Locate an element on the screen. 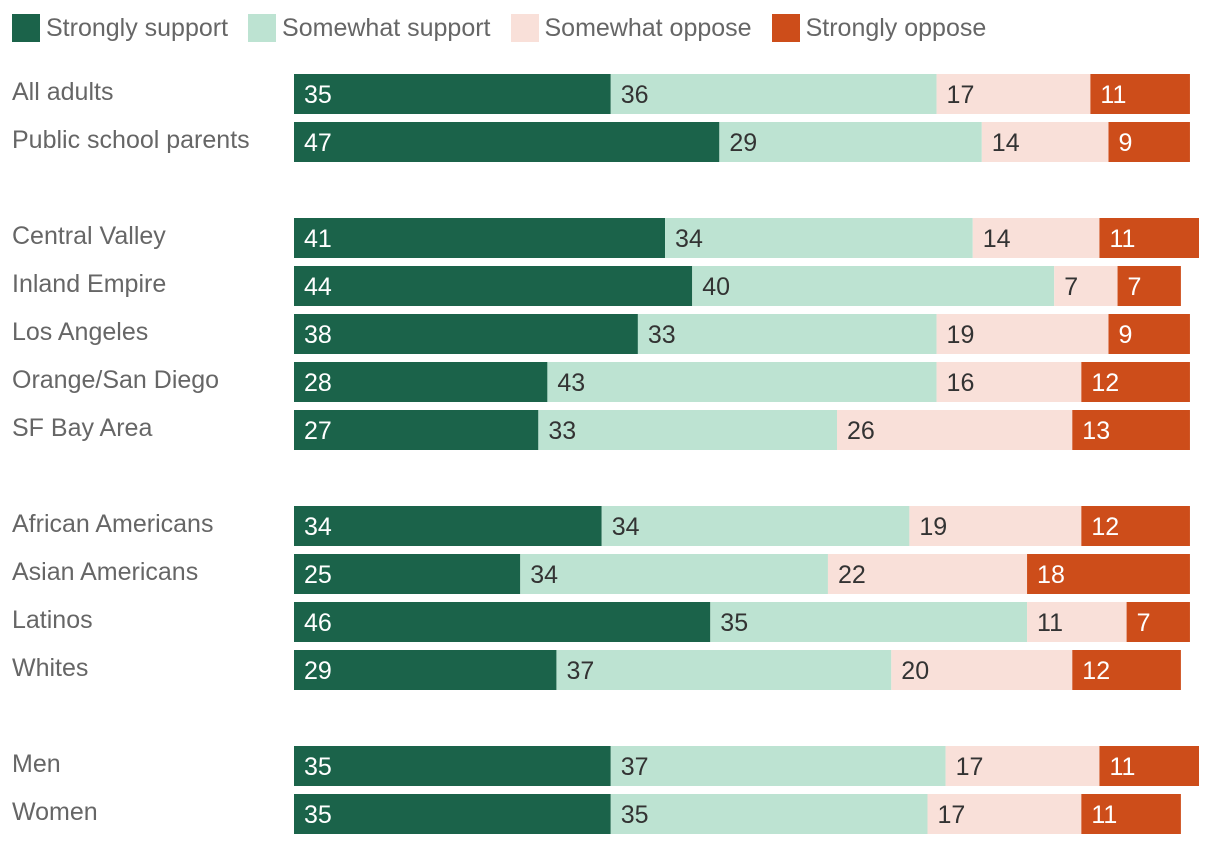 This screenshot has height=844, width=1220. data-label: 29 is located at coordinates (318, 671).